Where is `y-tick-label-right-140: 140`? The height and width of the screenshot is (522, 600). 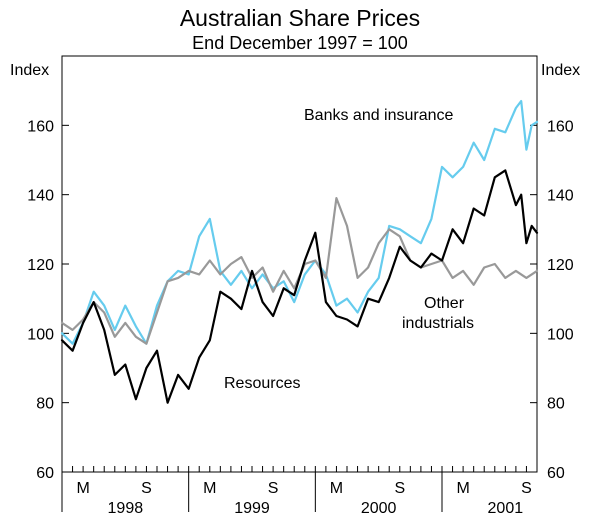 y-tick-label-right-140: 140 is located at coordinates (560, 196).